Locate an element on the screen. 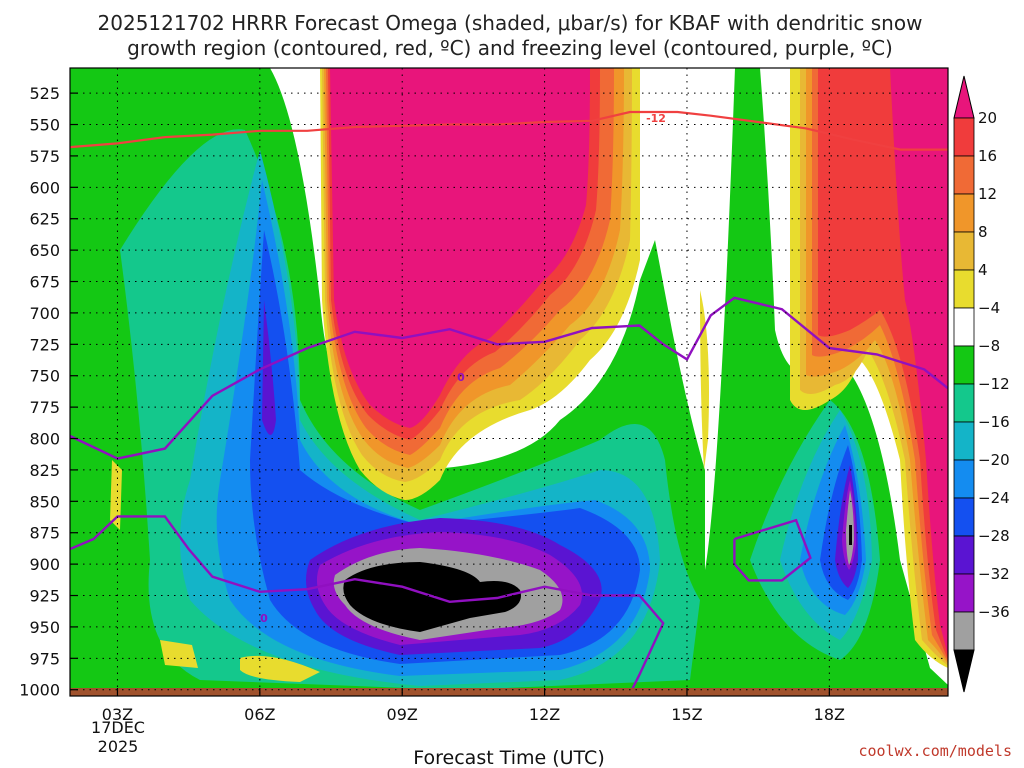 The height and width of the screenshot is (768, 1024). y-tick-label: 775 is located at coordinates (44, 407).